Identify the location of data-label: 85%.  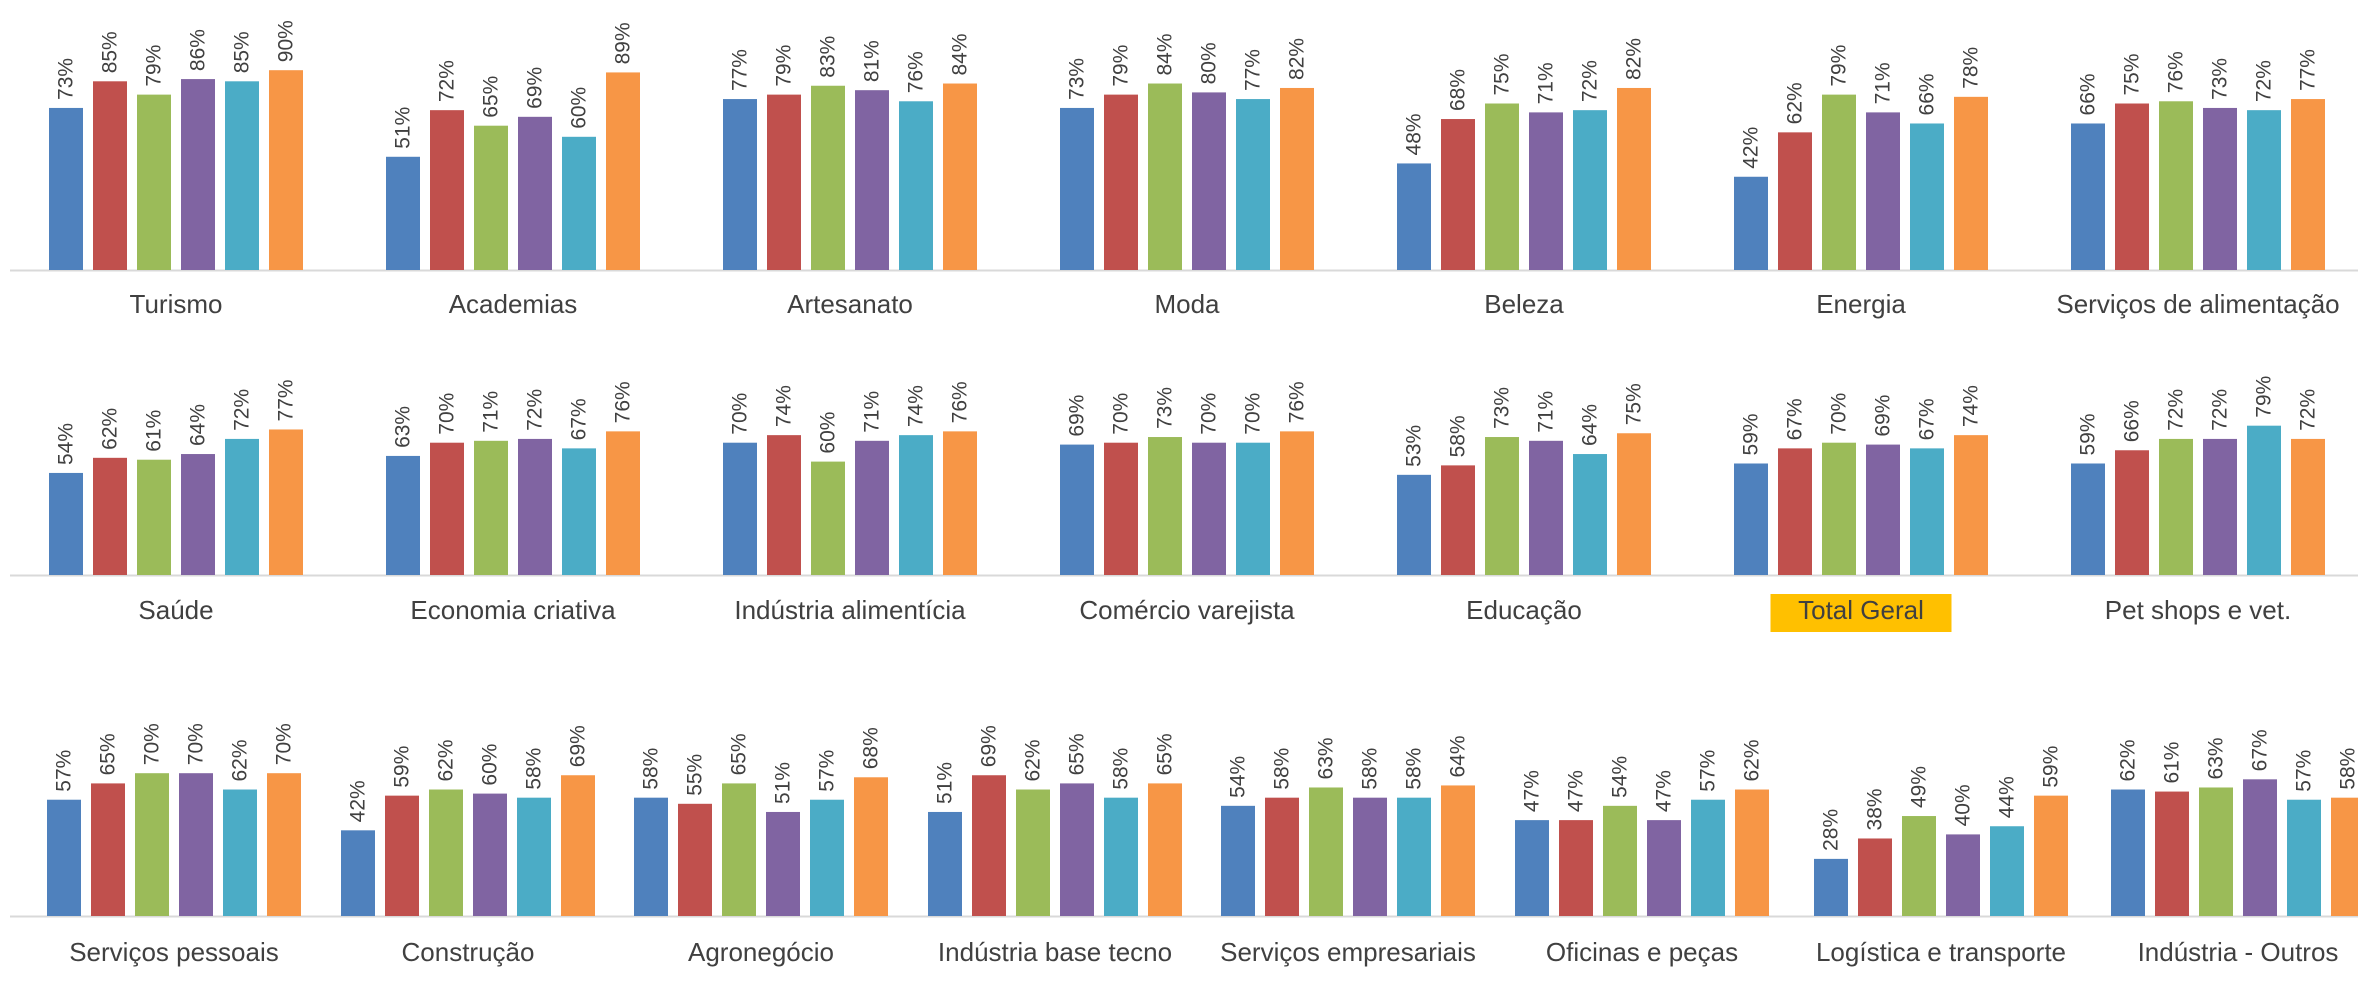
(242, 52).